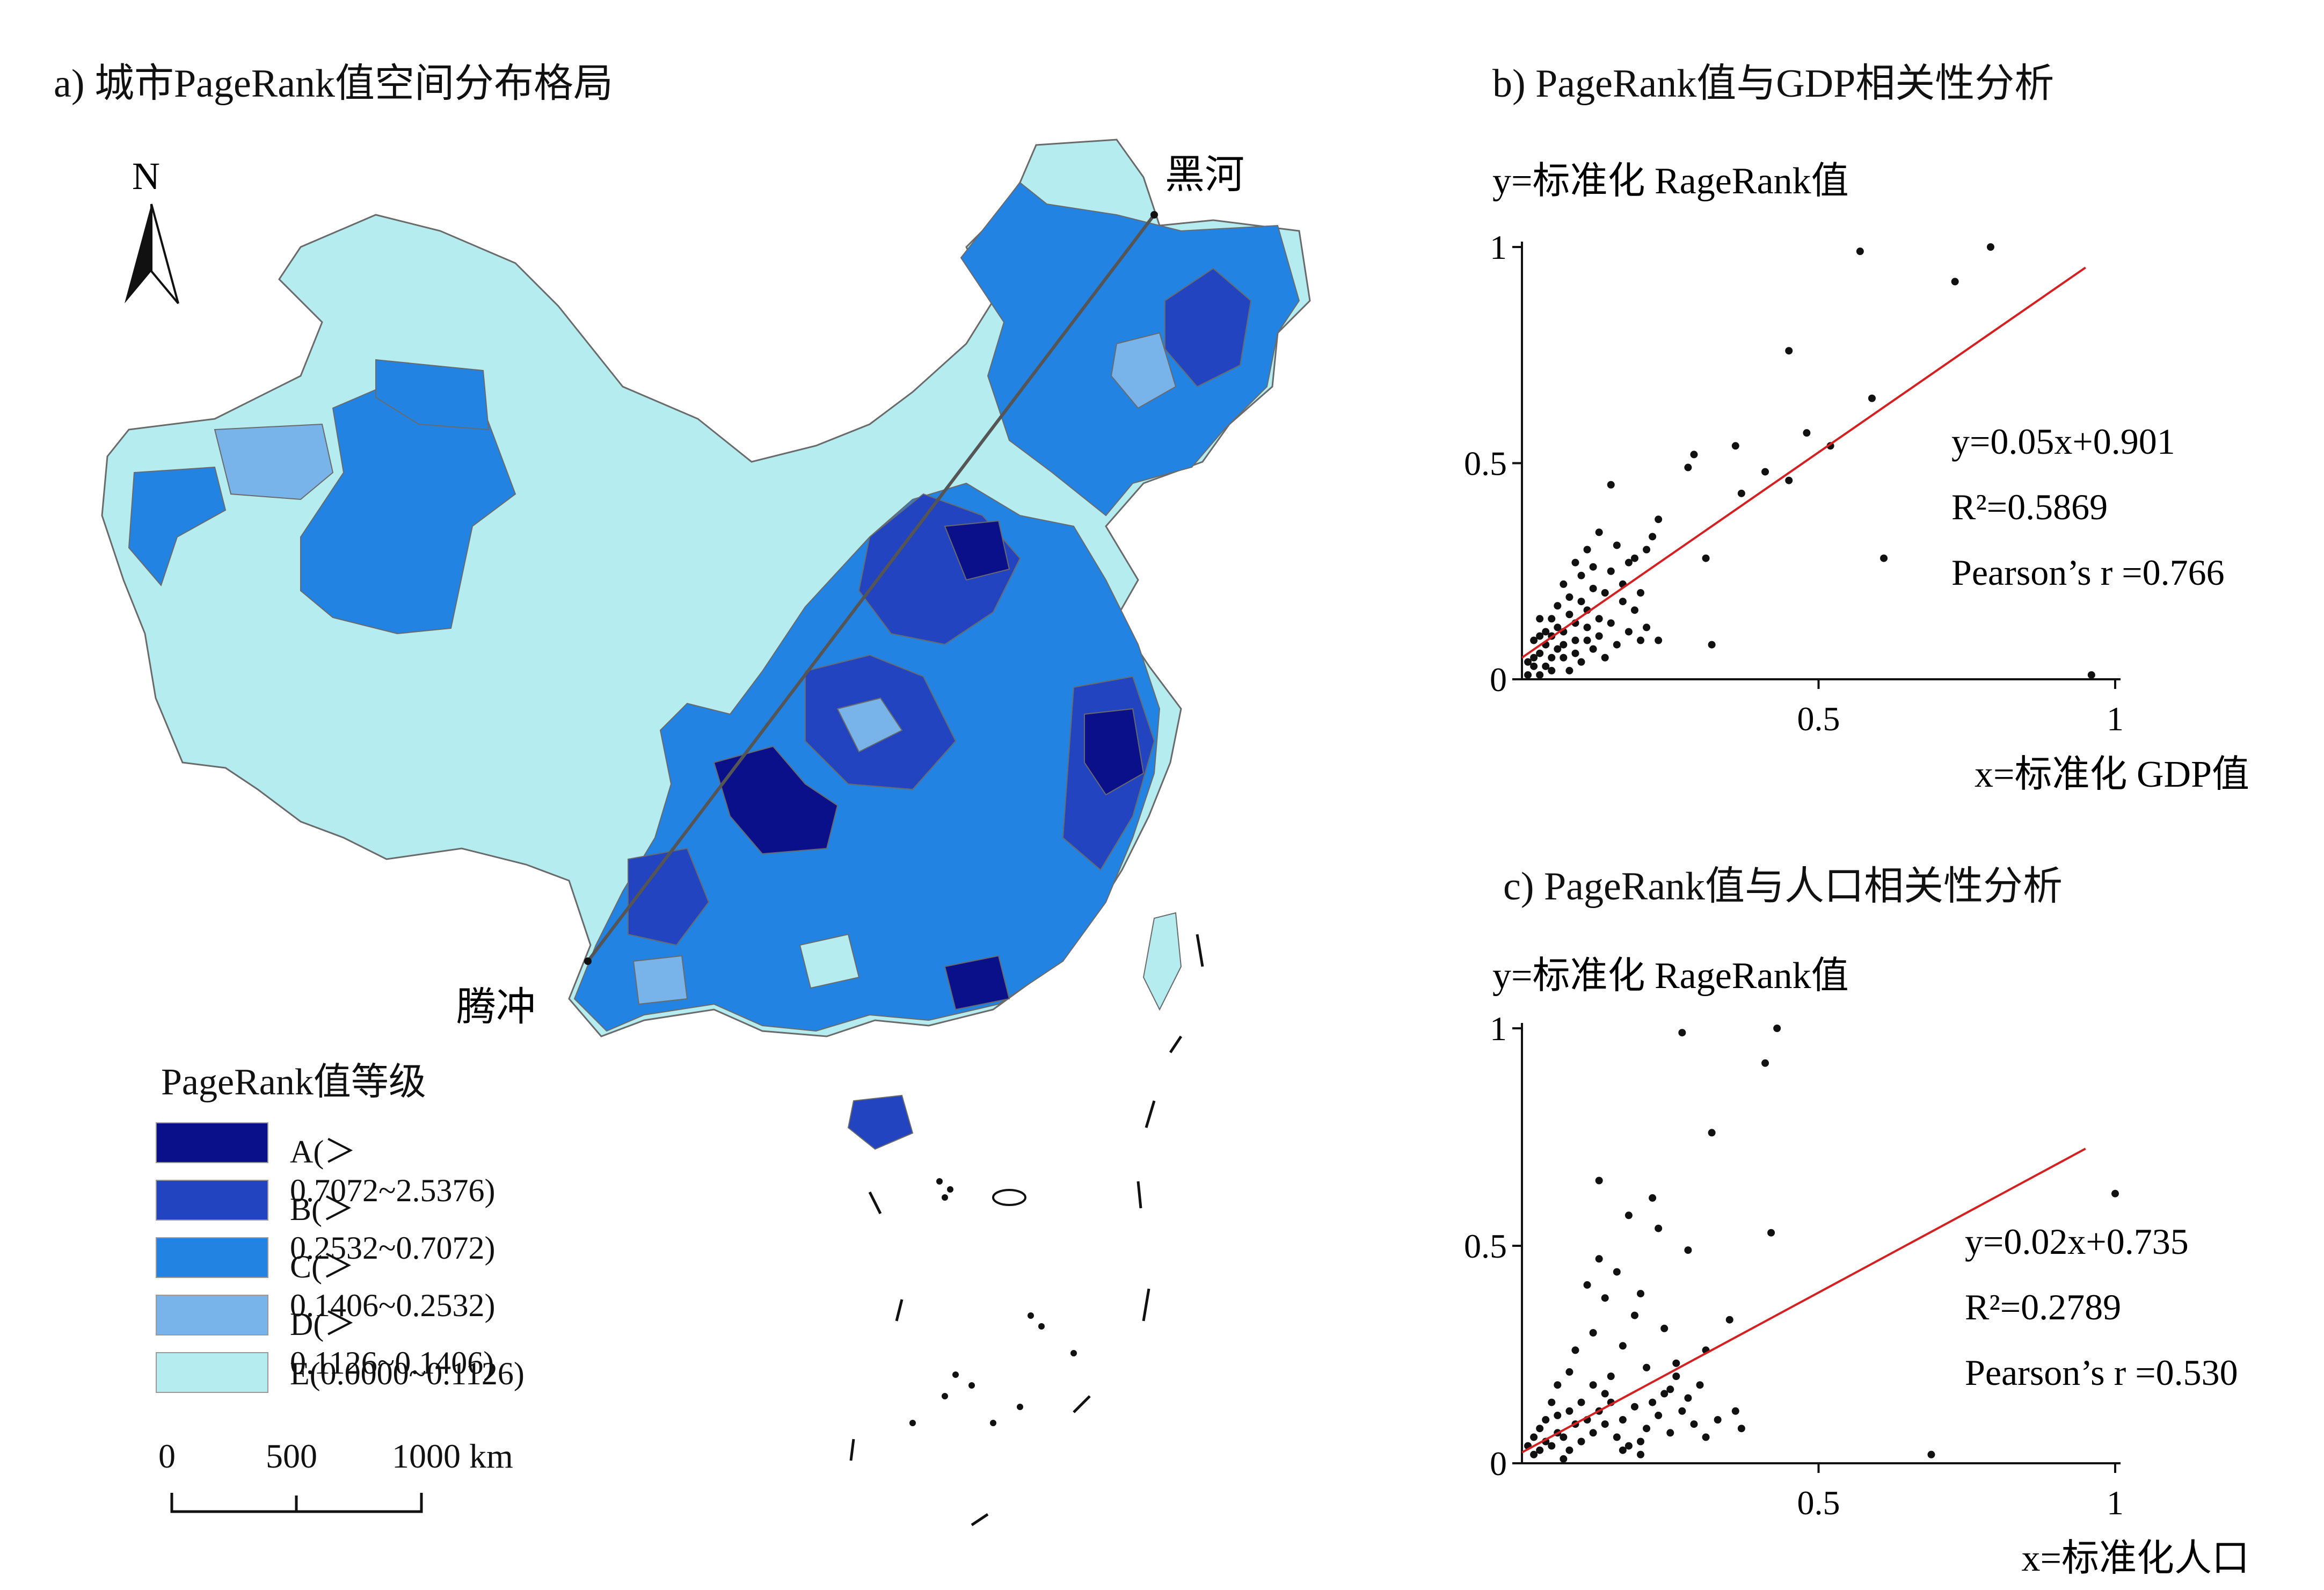 Image resolution: width=2324 pixels, height=1590 pixels. What do you see at coordinates (408, 505) in the screenshot?
I see `map-region-c-west` at bounding box center [408, 505].